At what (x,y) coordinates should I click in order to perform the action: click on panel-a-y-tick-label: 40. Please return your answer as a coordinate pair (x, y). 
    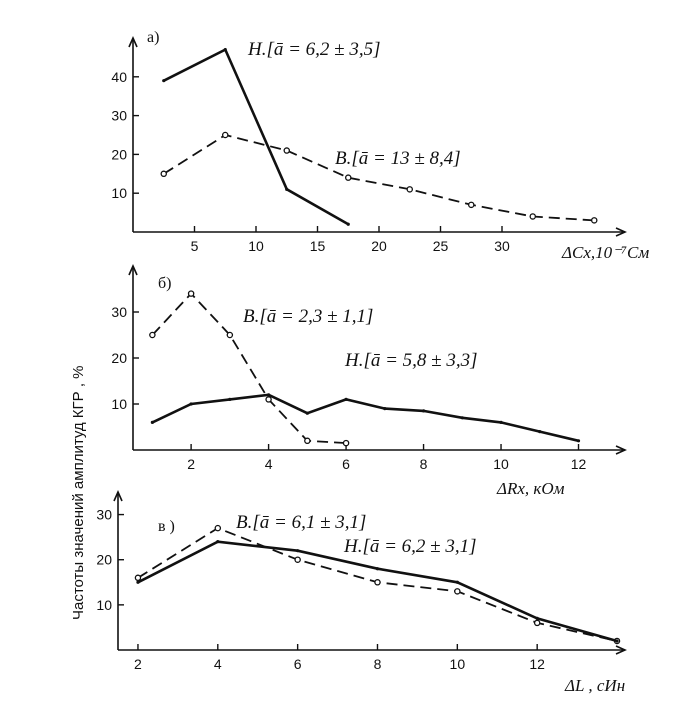
    Looking at the image, I should click on (119, 77).